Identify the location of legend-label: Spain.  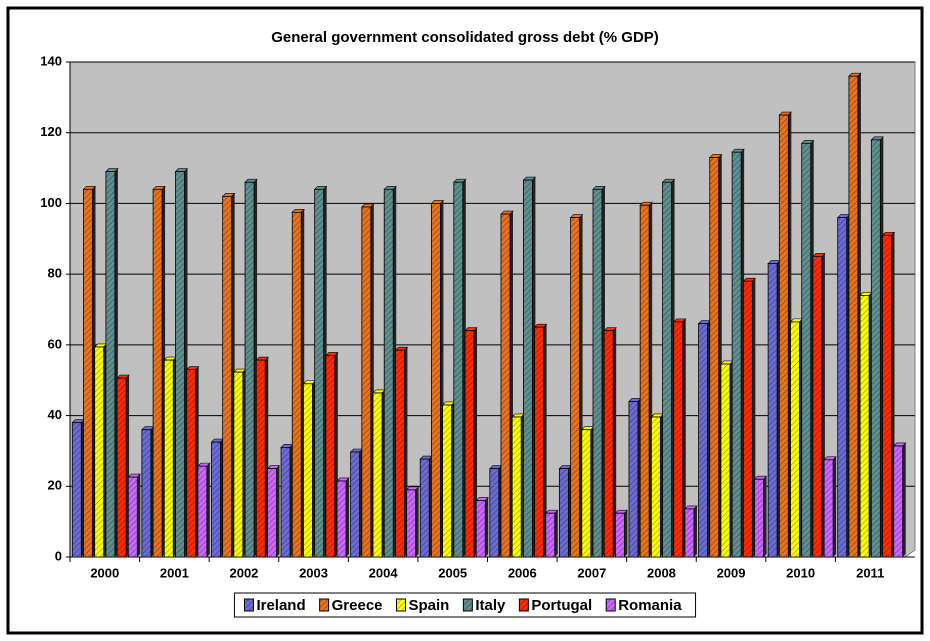
(429, 605).